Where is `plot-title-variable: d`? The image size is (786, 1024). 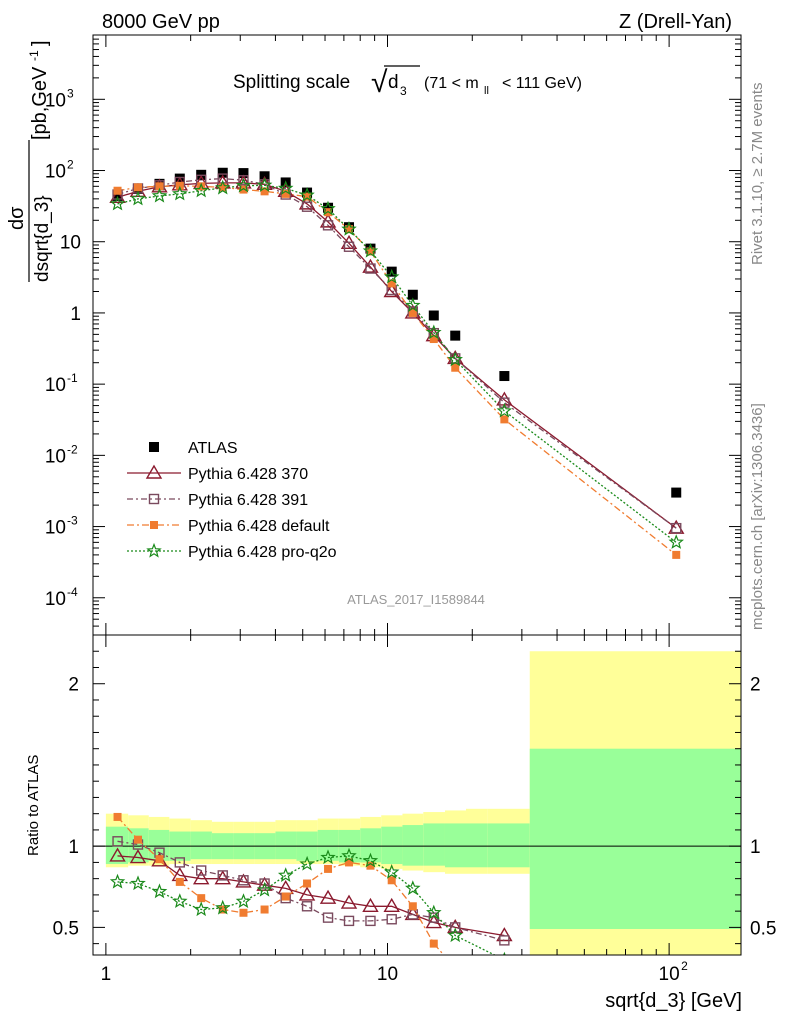
plot-title-variable: d is located at coordinates (393, 82).